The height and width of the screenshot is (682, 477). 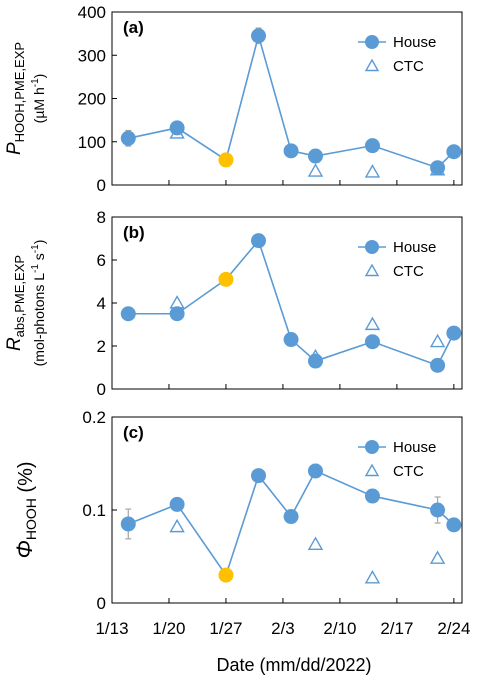 I want to click on y-axis-label-units: (µM h-1), so click(x=38, y=99).